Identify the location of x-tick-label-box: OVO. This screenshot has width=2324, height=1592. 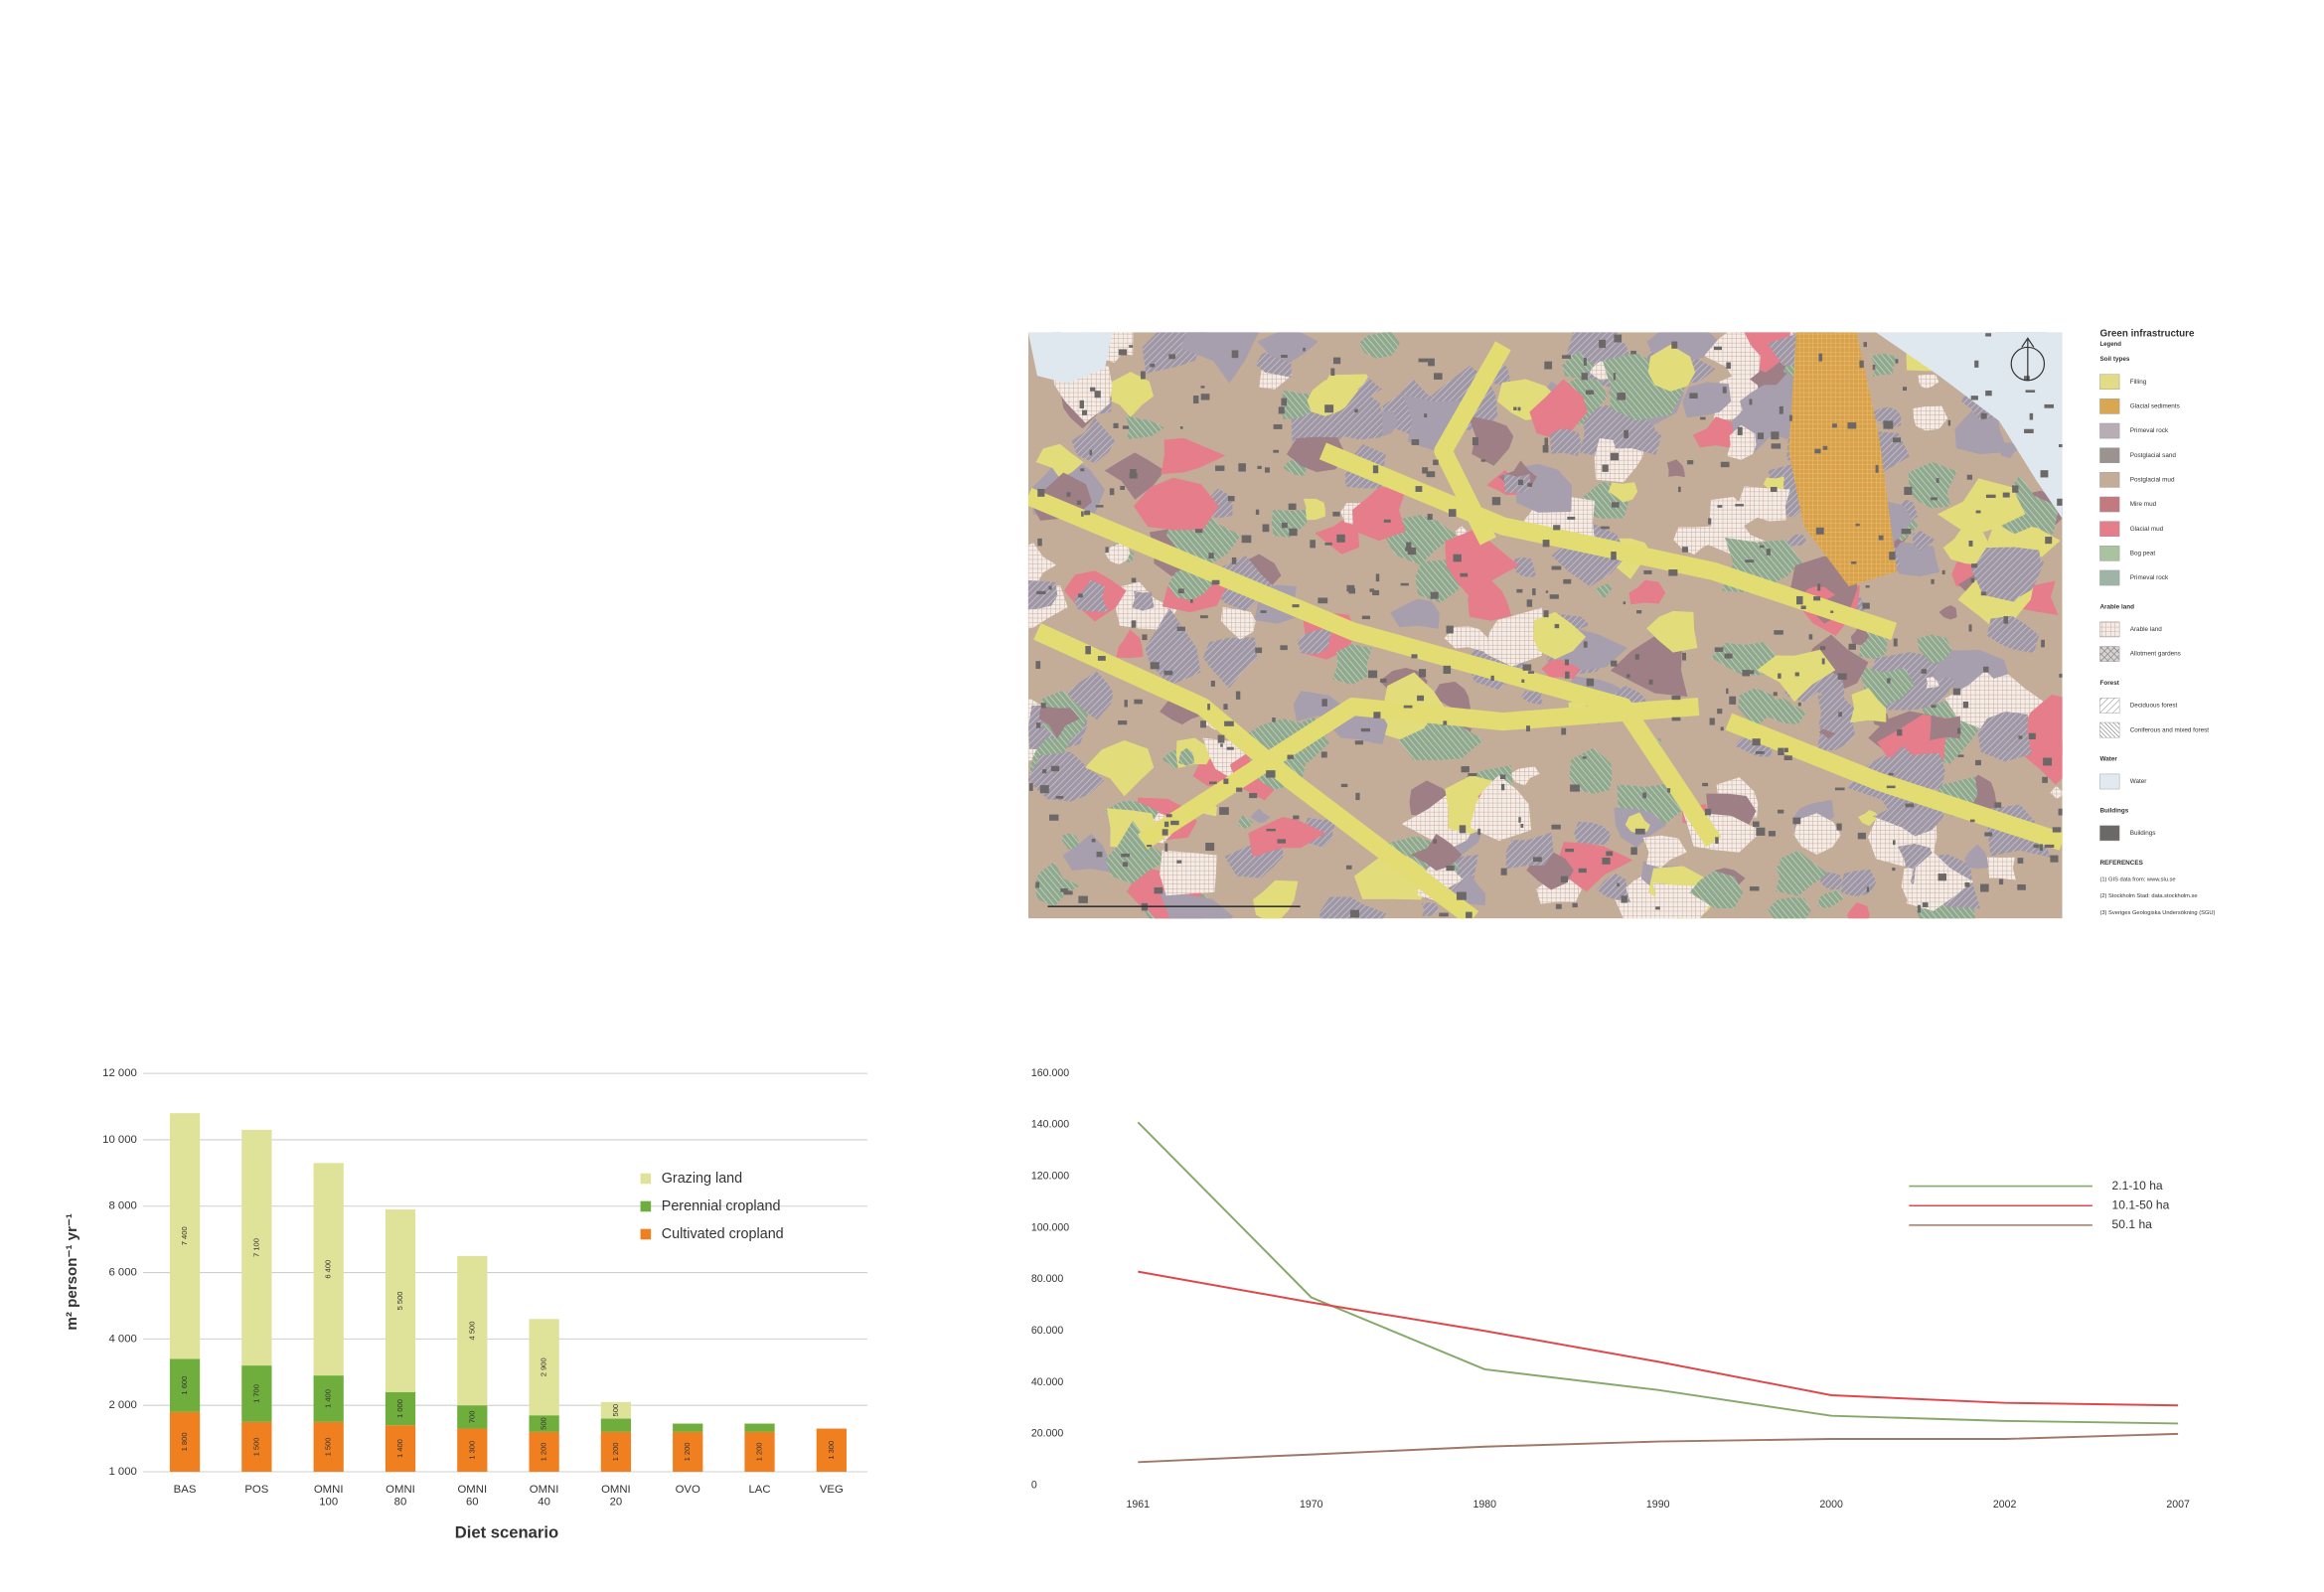
(688, 1490).